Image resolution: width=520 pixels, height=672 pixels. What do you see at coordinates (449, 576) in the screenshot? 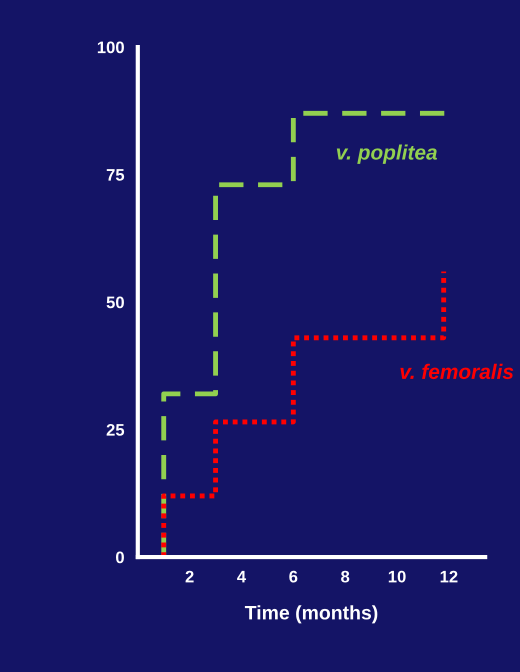
I see `x-tick-label: 12` at bounding box center [449, 576].